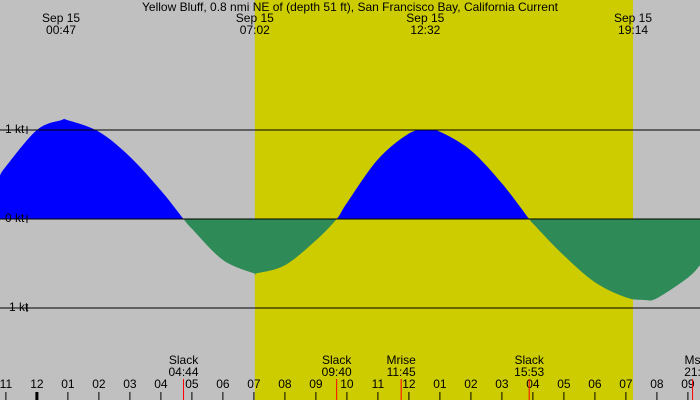 The width and height of the screenshot is (700, 400). What do you see at coordinates (347, 384) in the screenshot?
I see `x-tick-label: 10` at bounding box center [347, 384].